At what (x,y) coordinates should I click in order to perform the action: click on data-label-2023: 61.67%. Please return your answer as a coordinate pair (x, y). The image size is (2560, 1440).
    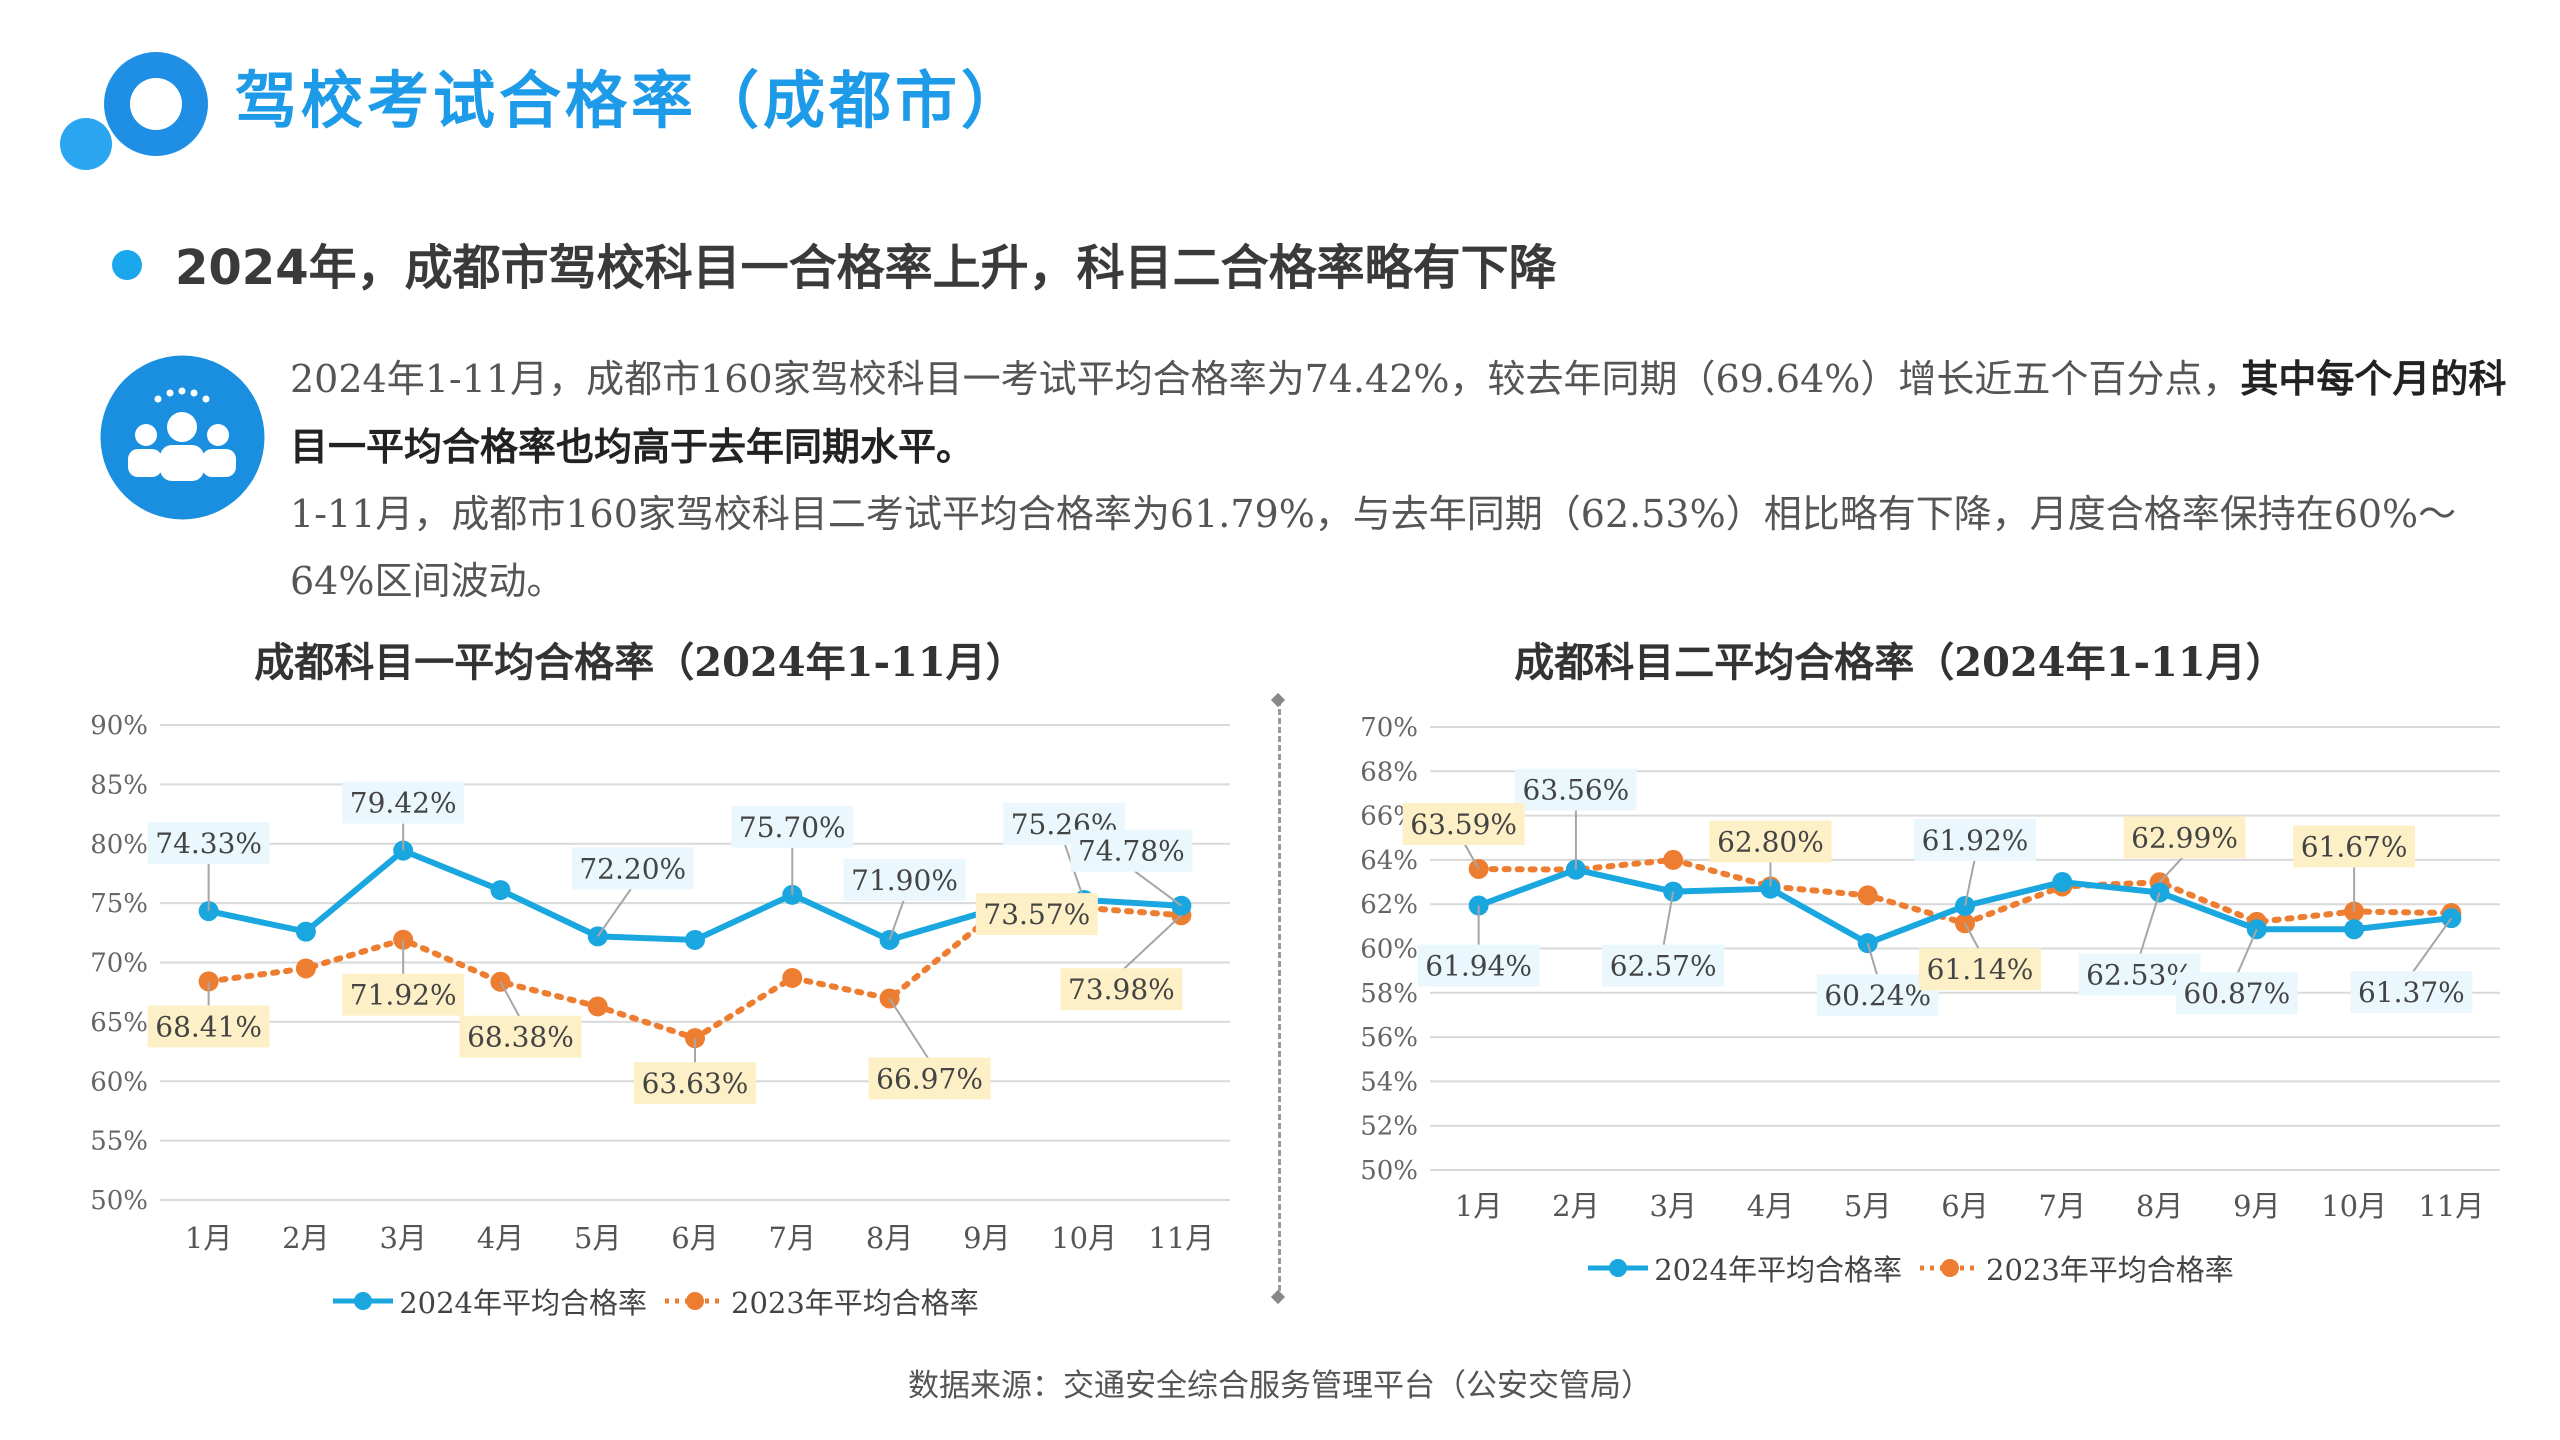
    Looking at the image, I should click on (2354, 847).